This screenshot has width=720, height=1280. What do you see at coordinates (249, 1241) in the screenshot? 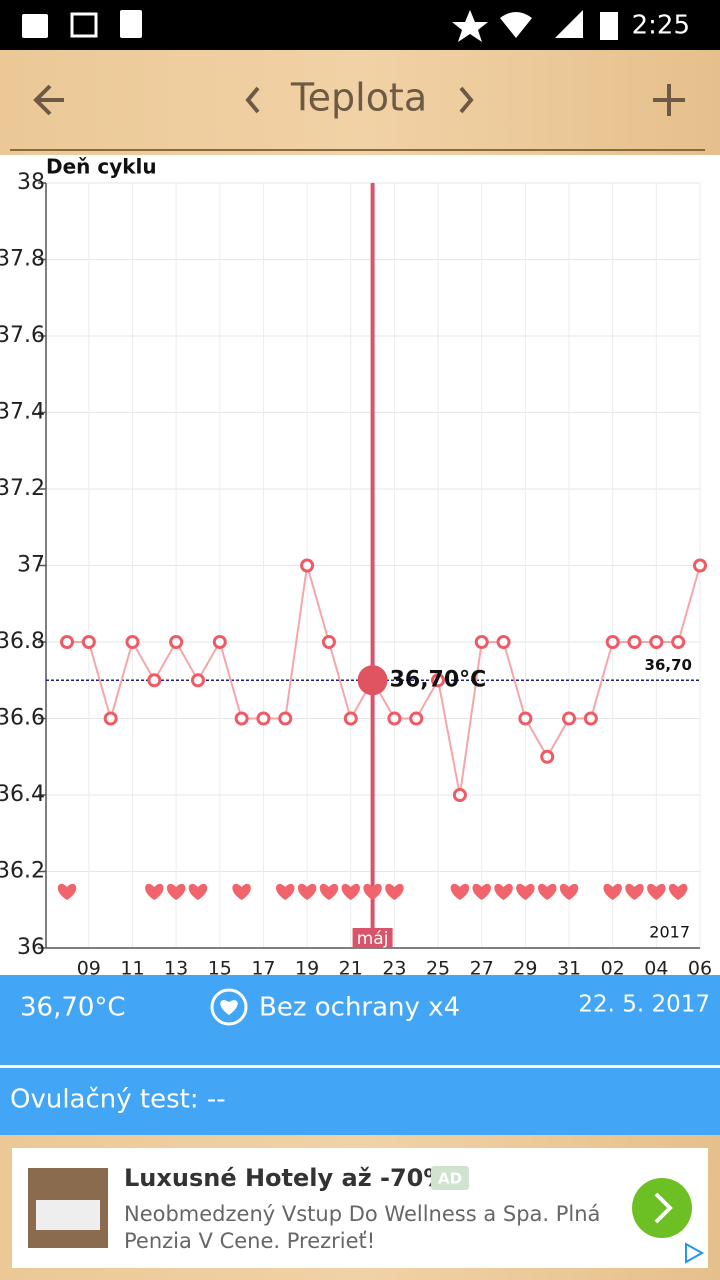
I see `ad-text: Penzia V Cene. Prezrieť!` at bounding box center [249, 1241].